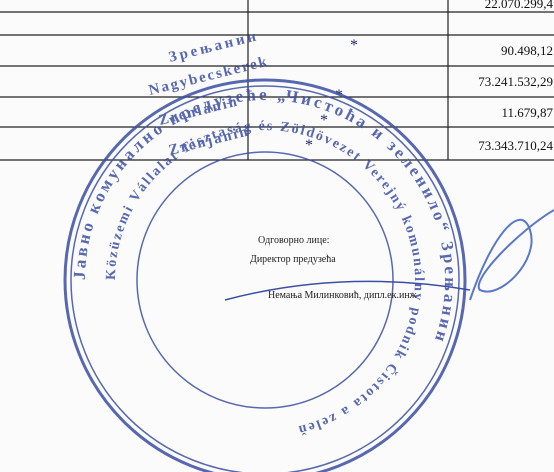 The height and width of the screenshot is (472, 554). What do you see at coordinates (293, 240) in the screenshot?
I see `signature-role: Одговорно лице:` at bounding box center [293, 240].